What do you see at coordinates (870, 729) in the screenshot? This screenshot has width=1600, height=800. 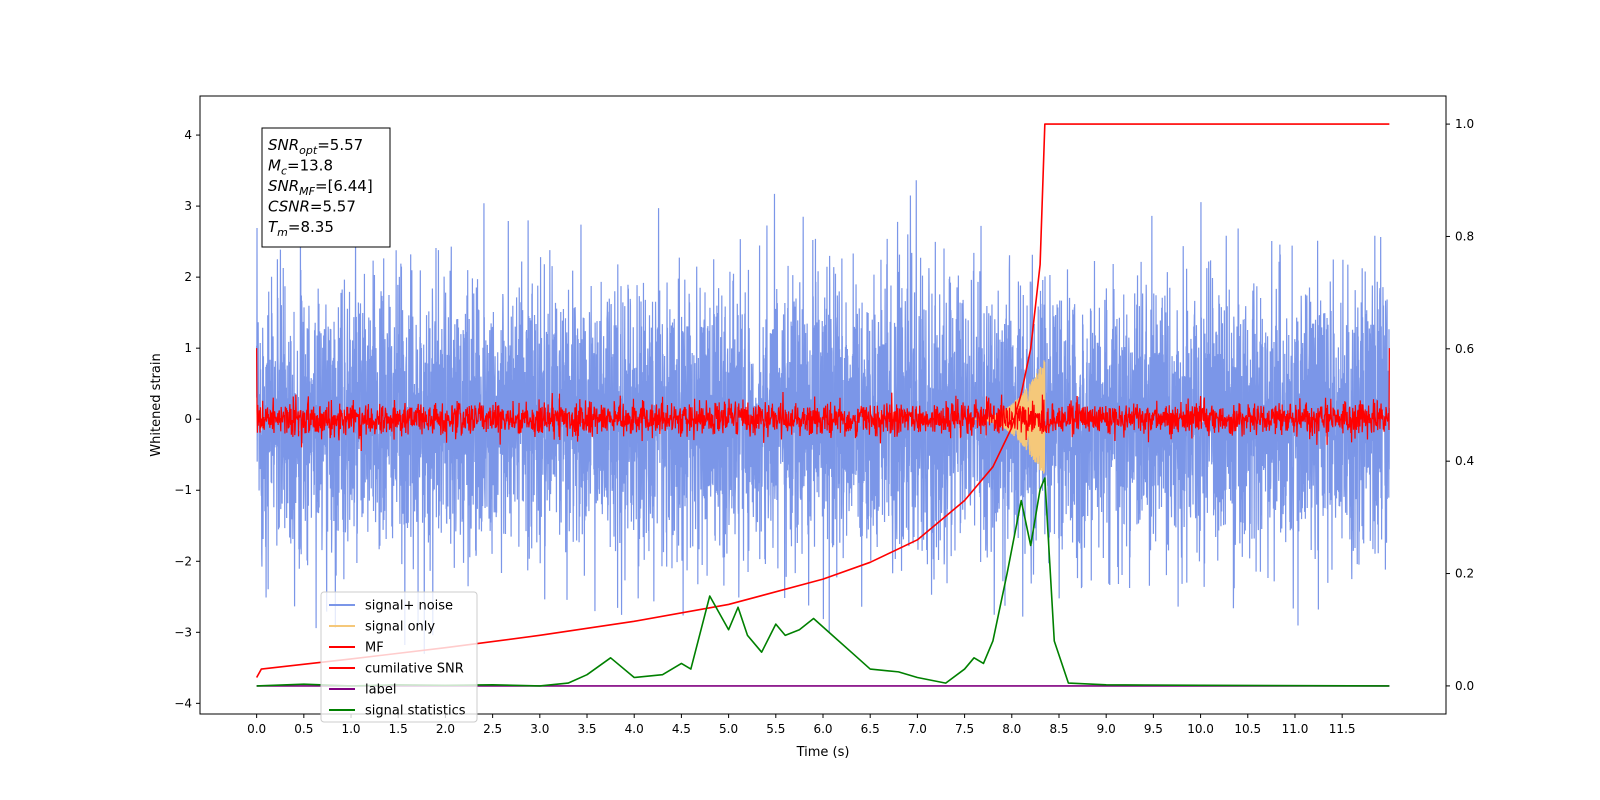 I see `x-tick-label: 6.5` at bounding box center [870, 729].